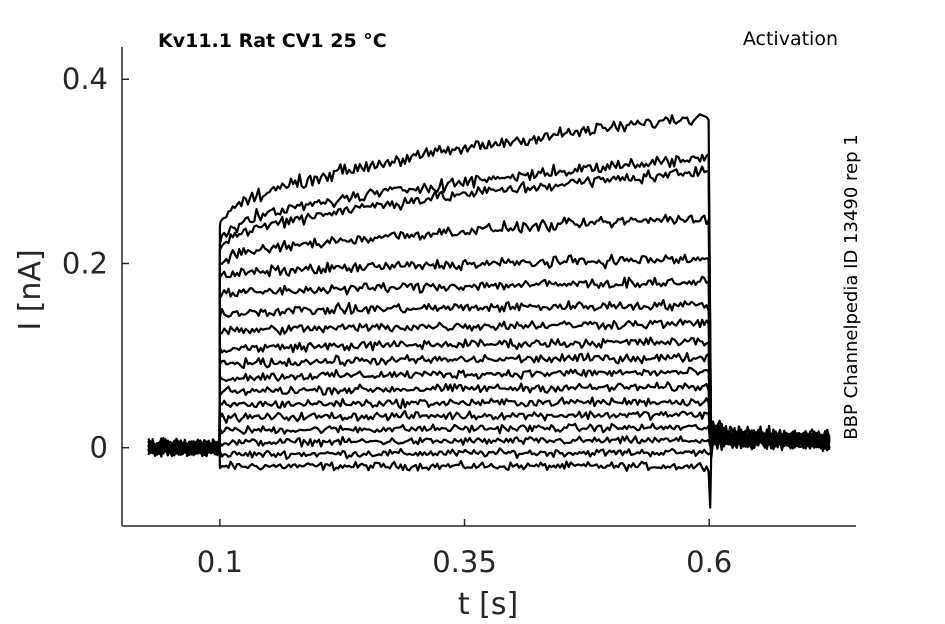  Describe the element at coordinates (464, 562) in the screenshot. I see `x-tick-label: 0.35` at that location.